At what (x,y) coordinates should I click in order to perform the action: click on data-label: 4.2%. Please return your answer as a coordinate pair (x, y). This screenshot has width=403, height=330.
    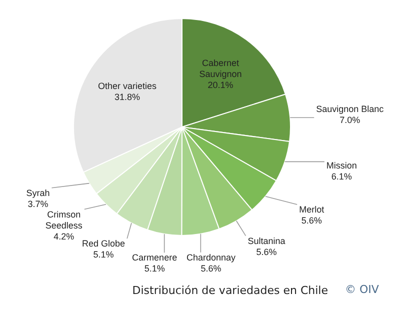
    Looking at the image, I should click on (64, 236).